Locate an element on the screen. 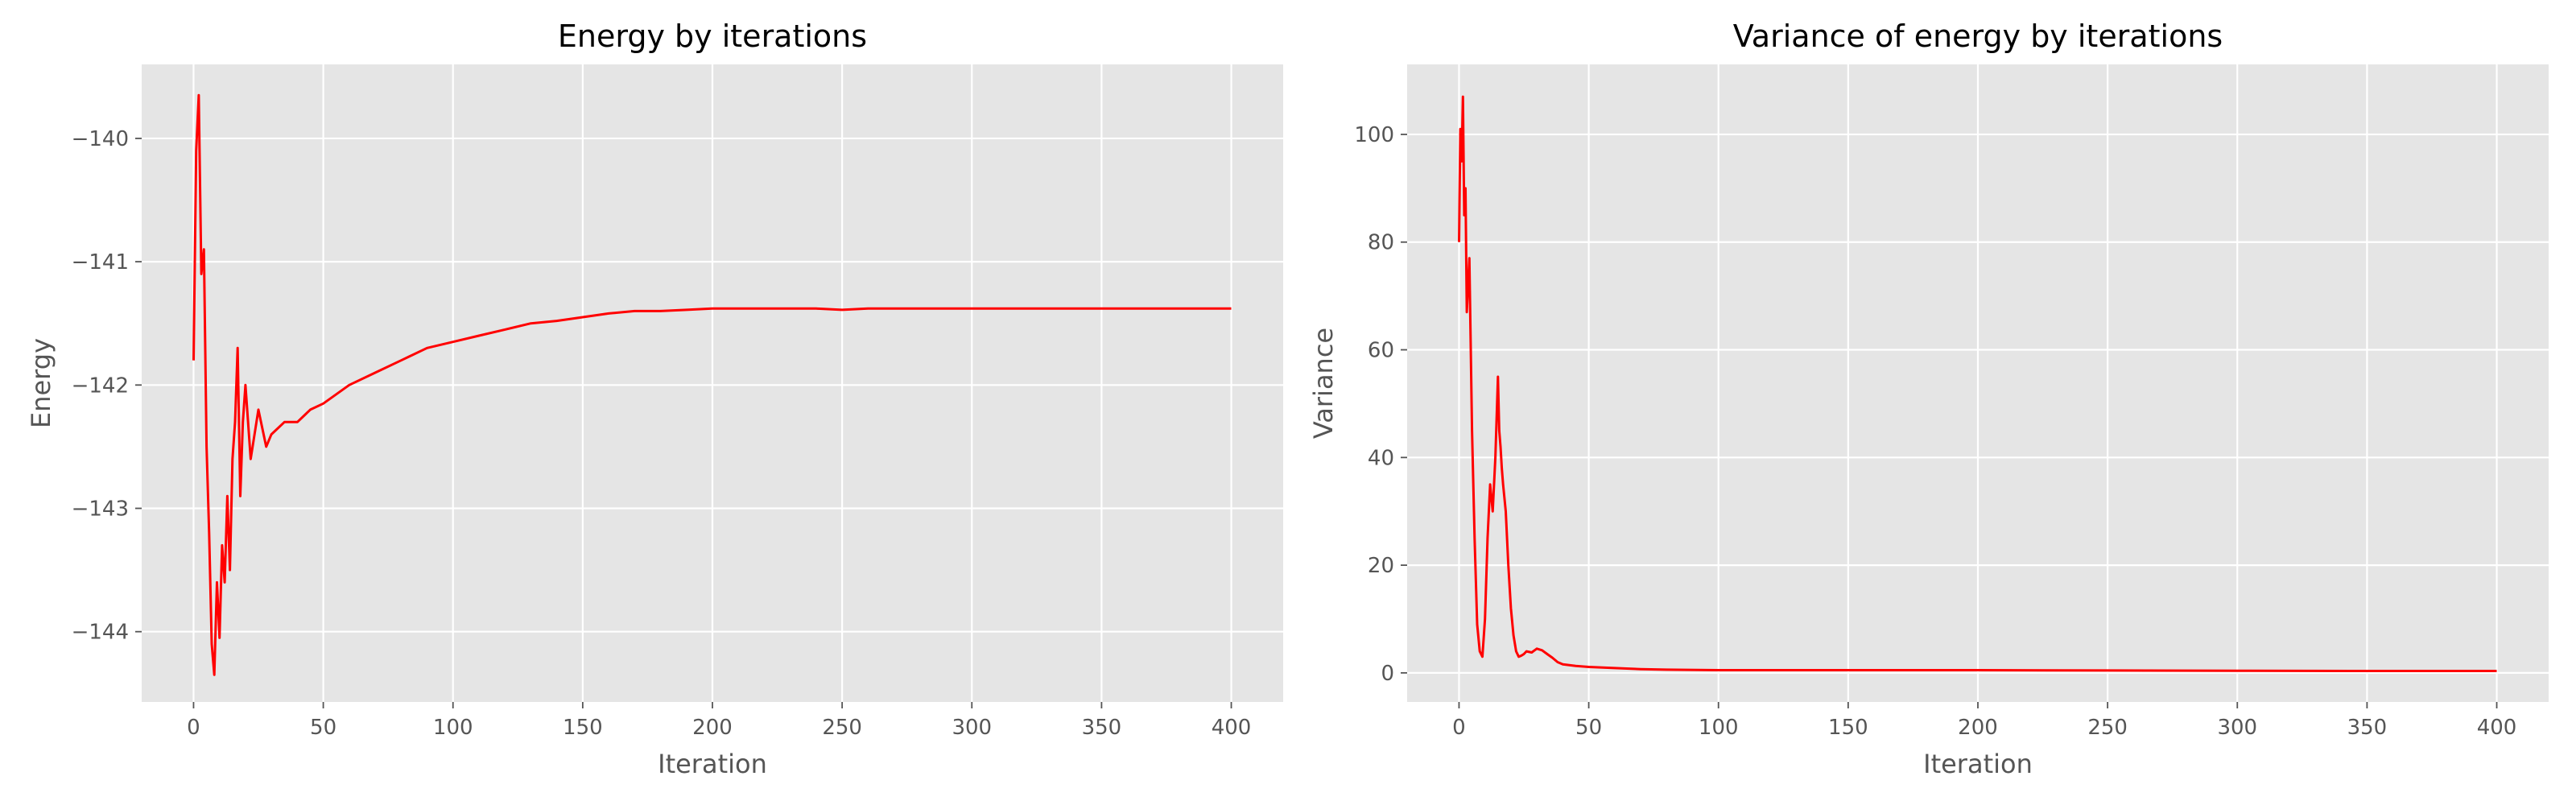 The height and width of the screenshot is (805, 2576). energy-x-tick-label: 400 is located at coordinates (1232, 728).